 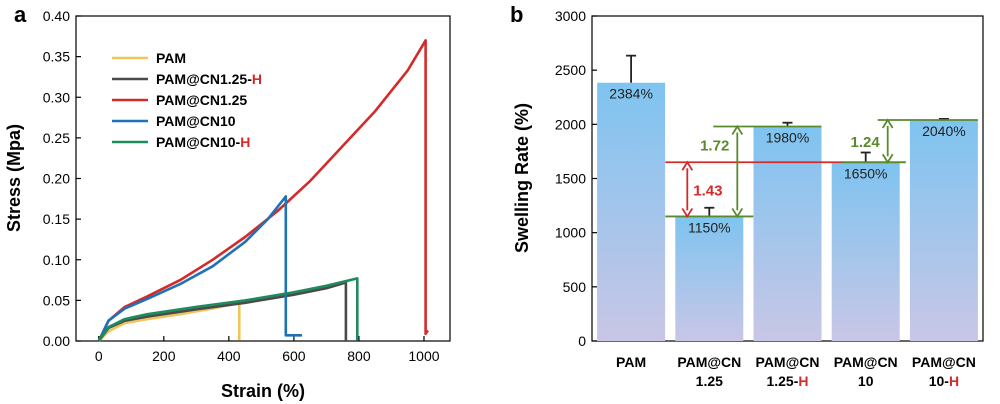 I want to click on panel-a-x-tick-label: 0, so click(x=99, y=356).